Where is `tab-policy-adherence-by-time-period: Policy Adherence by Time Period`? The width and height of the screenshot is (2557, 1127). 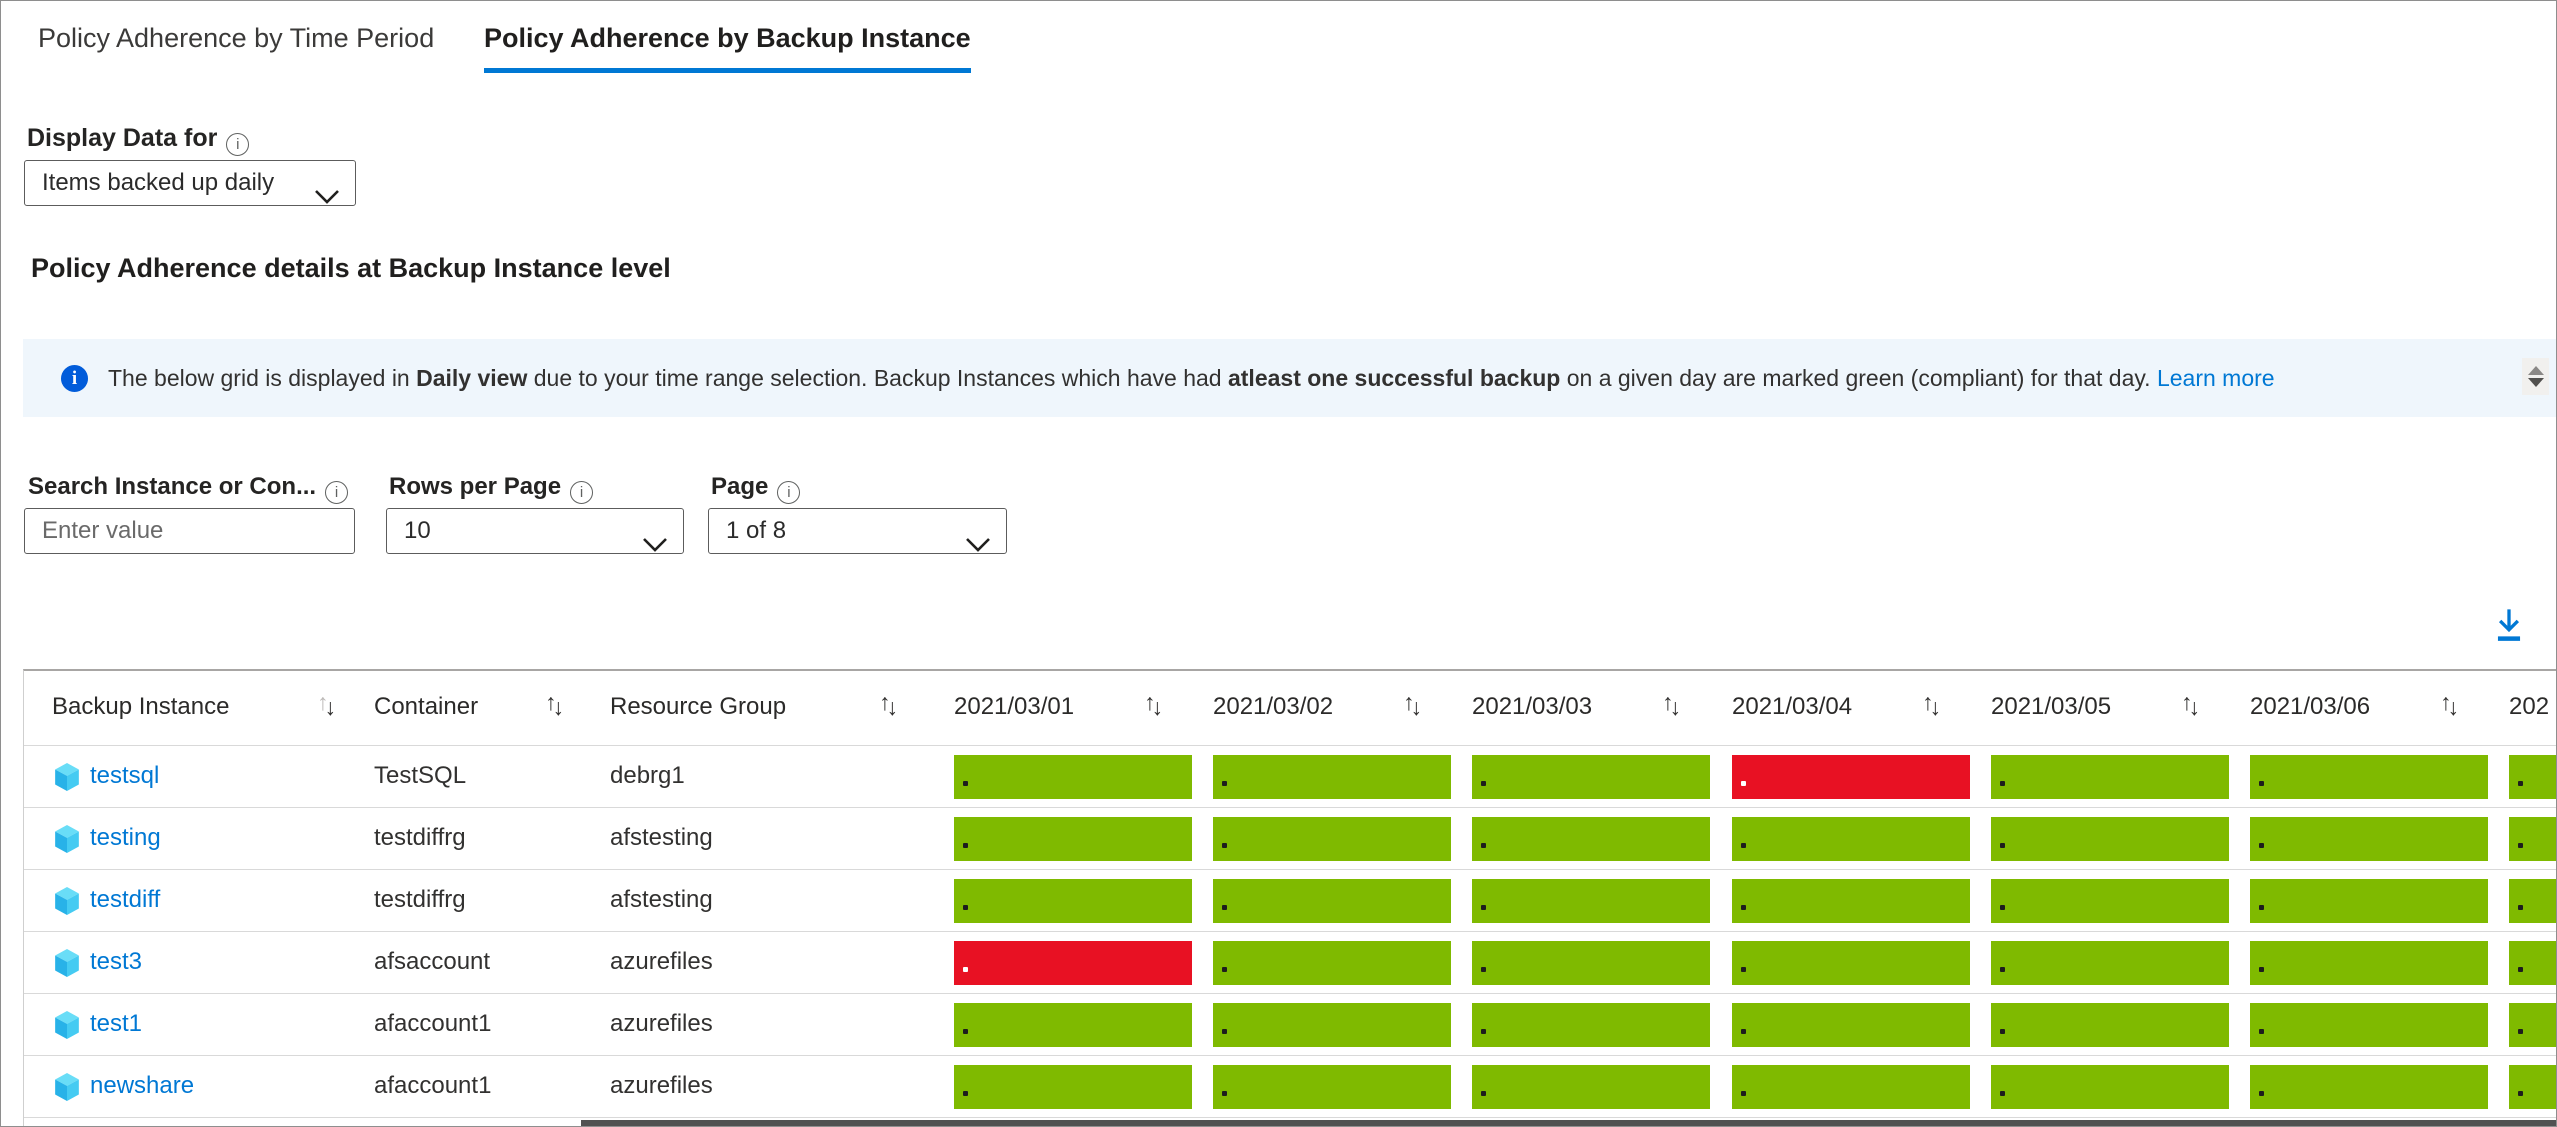
tab-policy-adherence-by-time-period: Policy Adherence by Time Period is located at coordinates (236, 38).